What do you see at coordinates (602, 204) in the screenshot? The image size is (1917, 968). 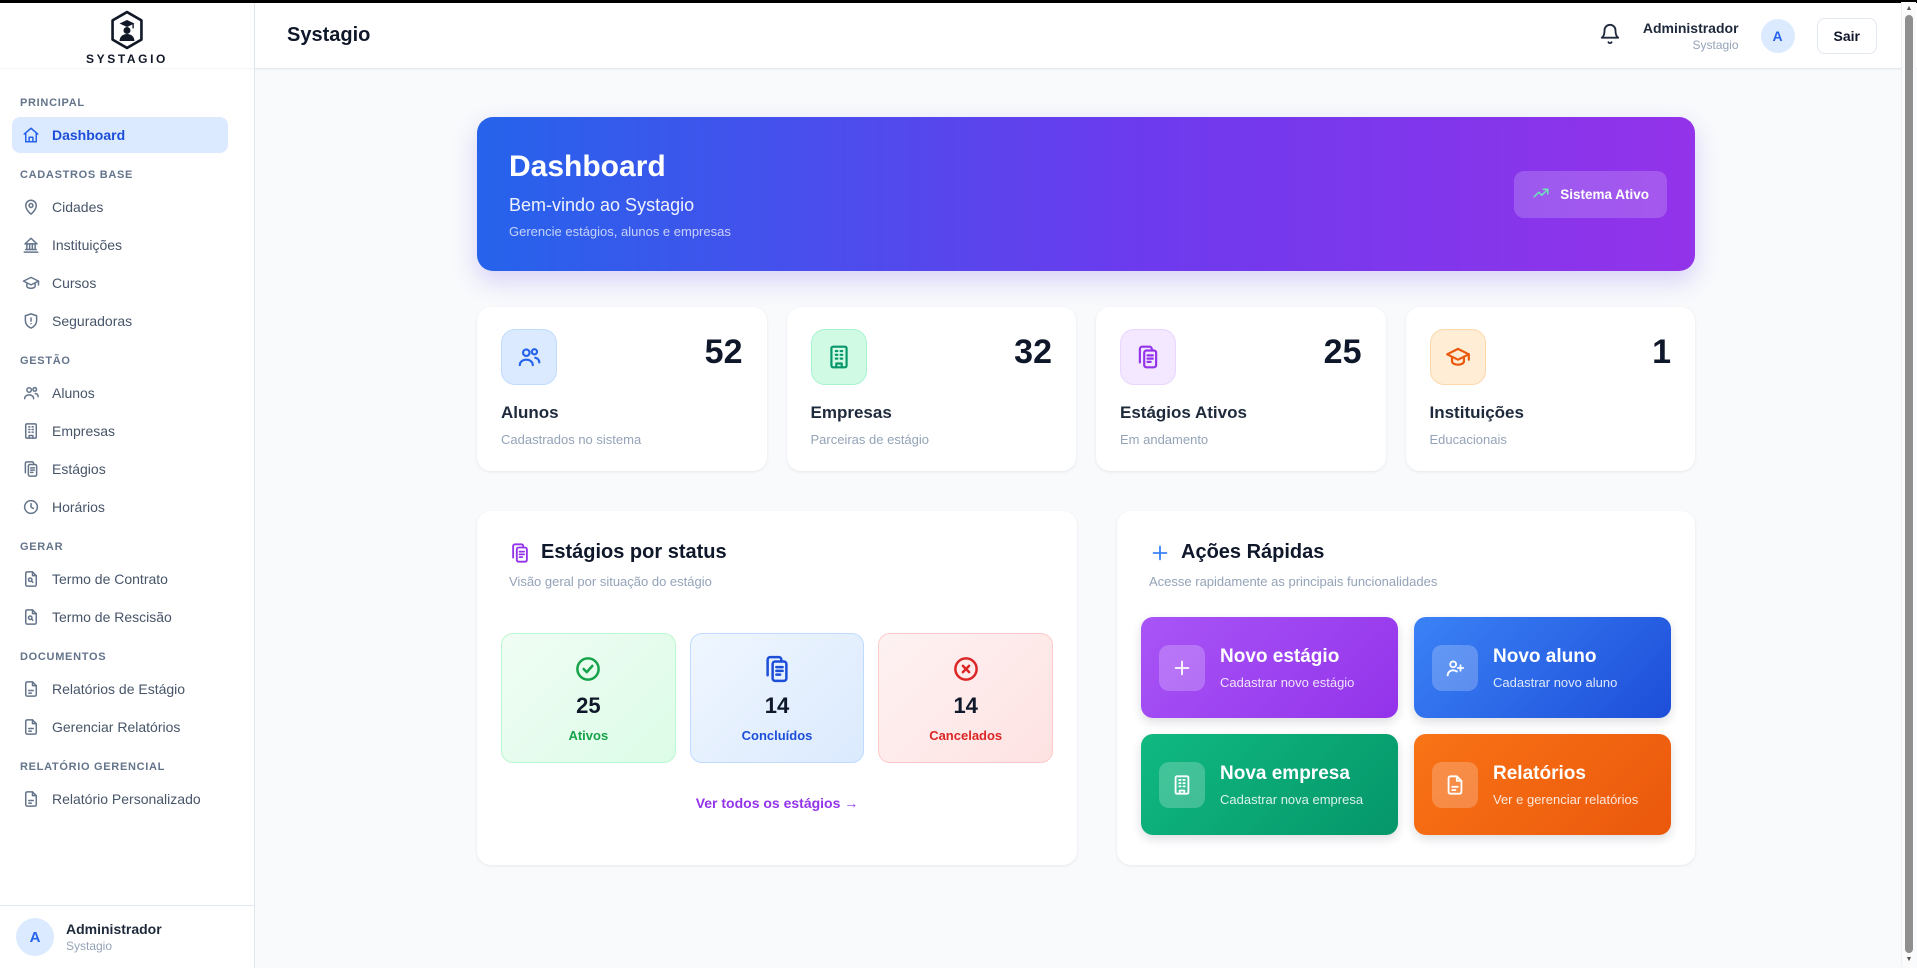 I see `banner-subtitle: Bem-vindo ao Systagio` at bounding box center [602, 204].